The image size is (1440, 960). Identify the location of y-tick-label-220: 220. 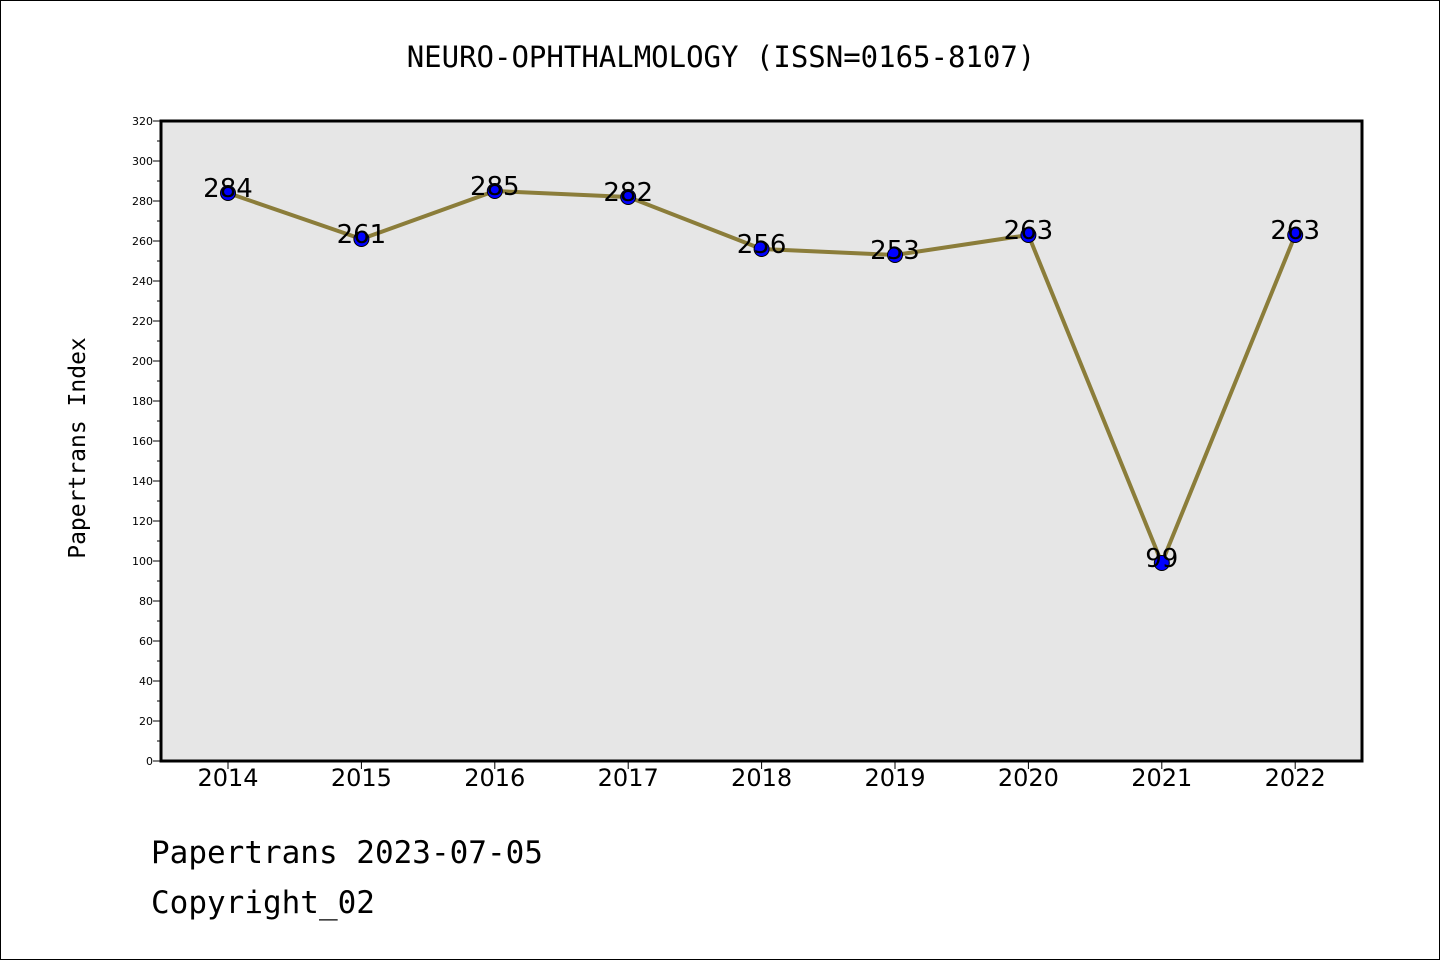
(142, 321).